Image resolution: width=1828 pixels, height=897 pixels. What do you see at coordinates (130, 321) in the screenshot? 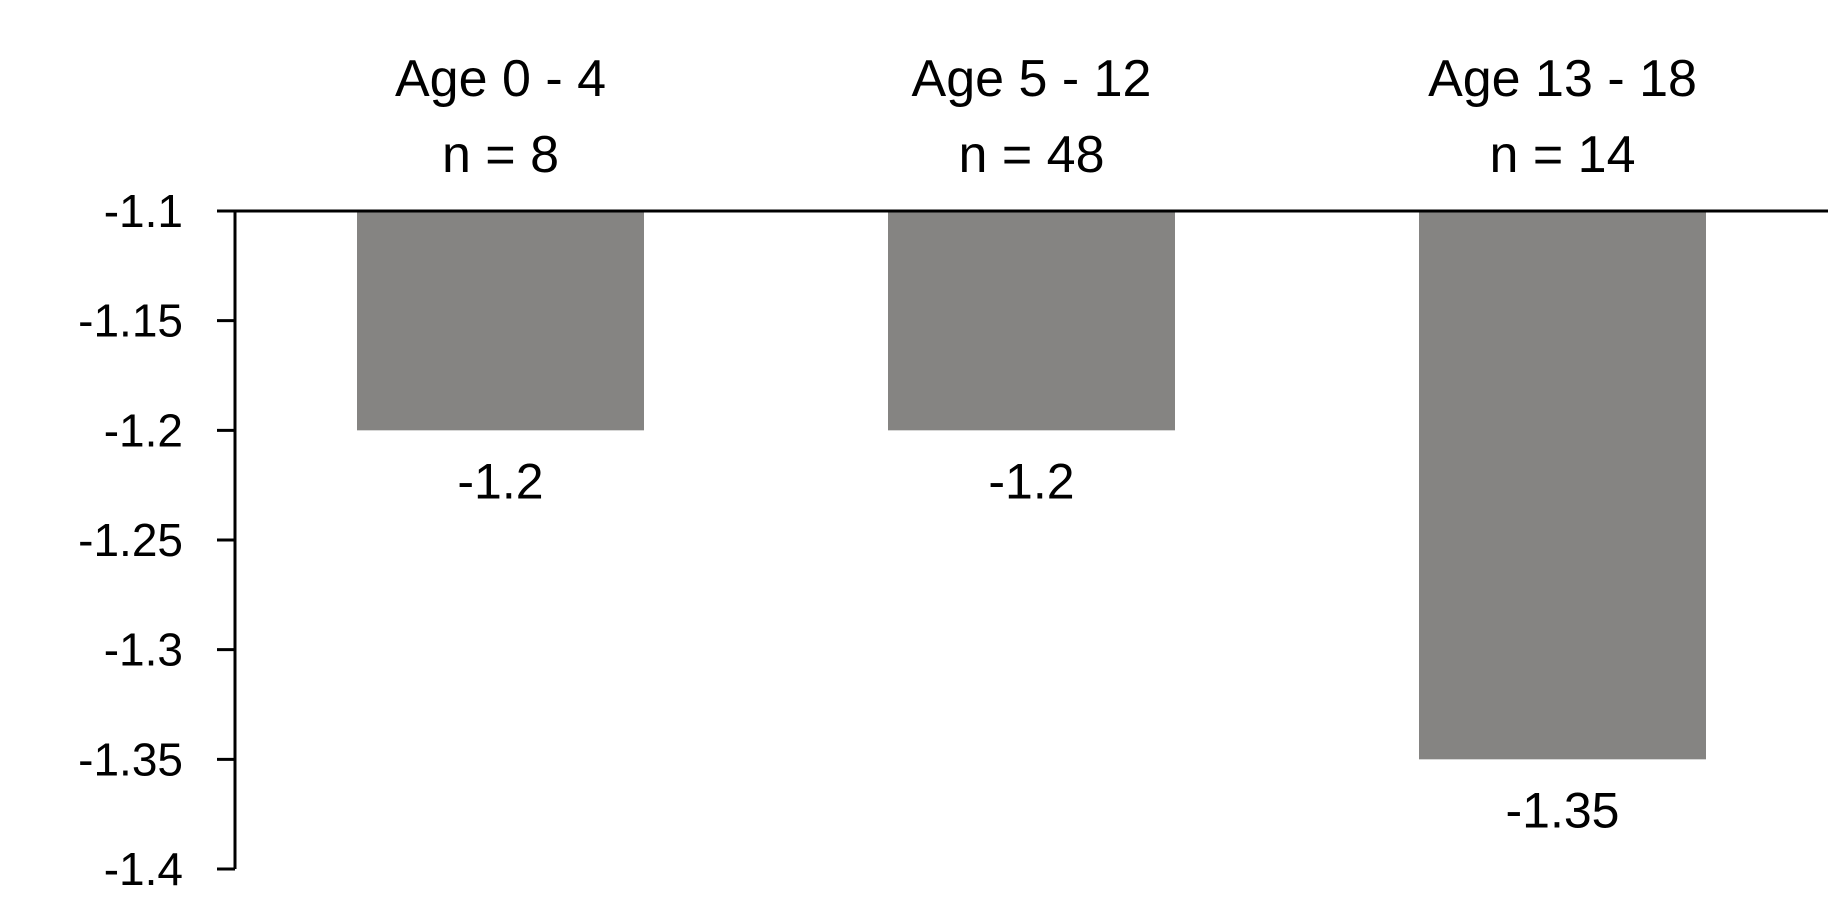
I see `y-tick-label: -1.15` at bounding box center [130, 321].